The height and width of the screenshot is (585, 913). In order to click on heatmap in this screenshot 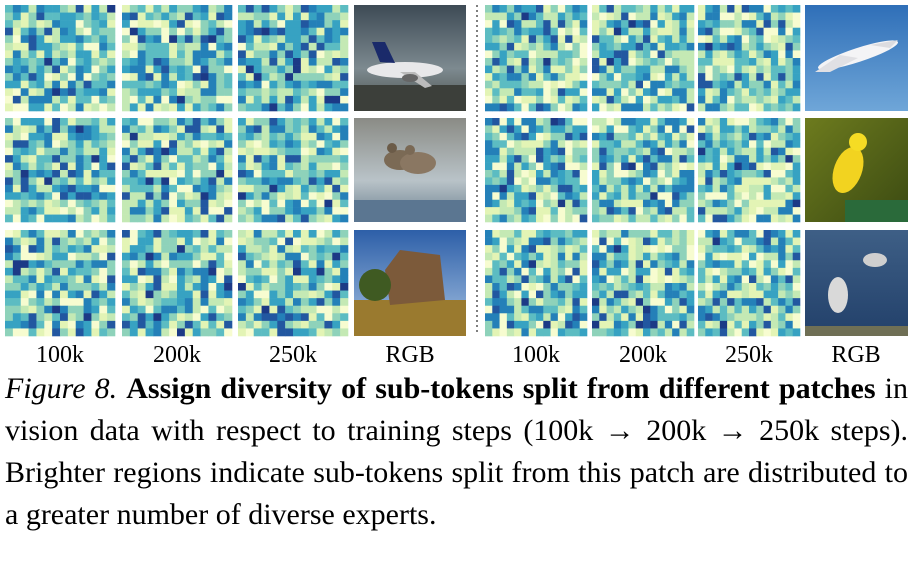, I will do `click(643, 170)`.